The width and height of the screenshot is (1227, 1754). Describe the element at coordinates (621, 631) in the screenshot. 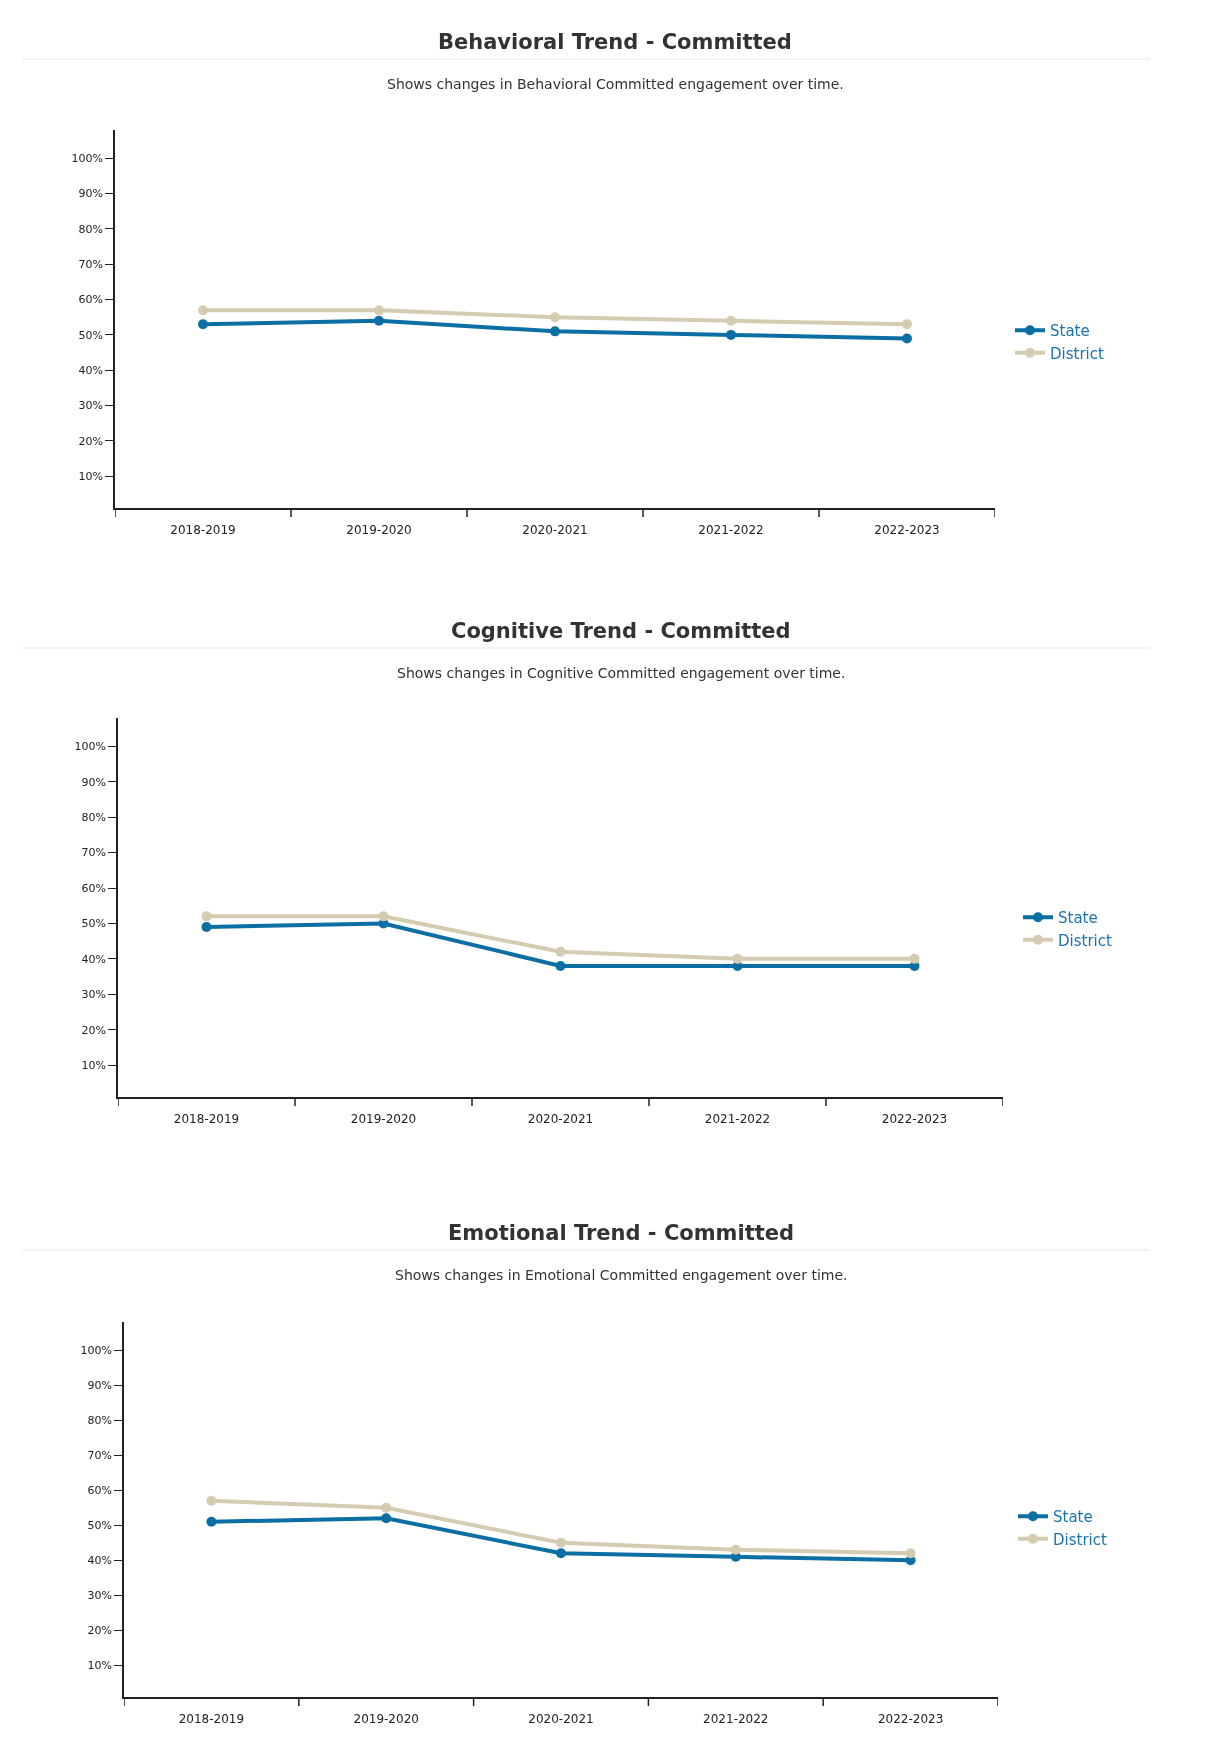

I see `chart-title: Cognitive Trend - Committed` at that location.